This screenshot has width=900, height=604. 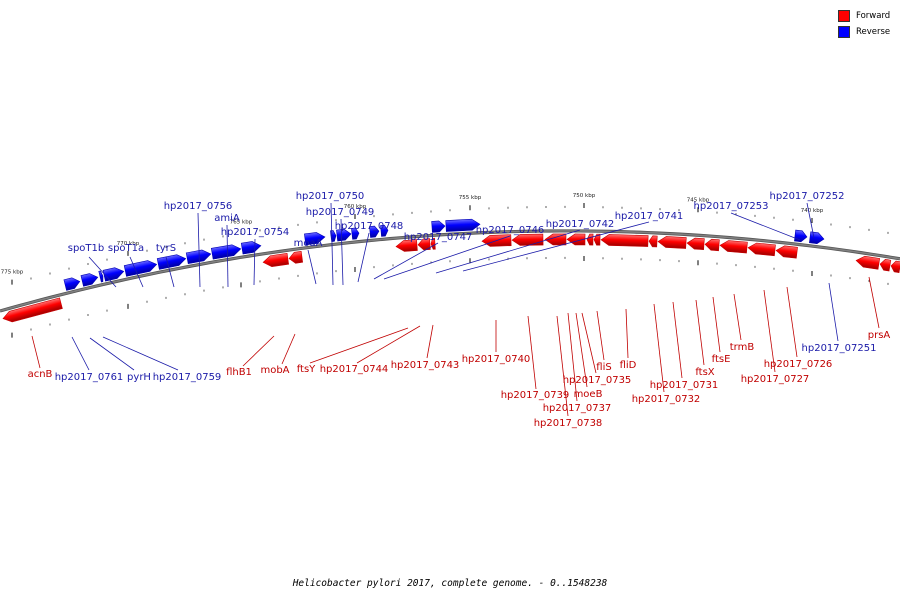 I want to click on gene-label-hp2017-0737: hp2017_0737, so click(x=577, y=408).